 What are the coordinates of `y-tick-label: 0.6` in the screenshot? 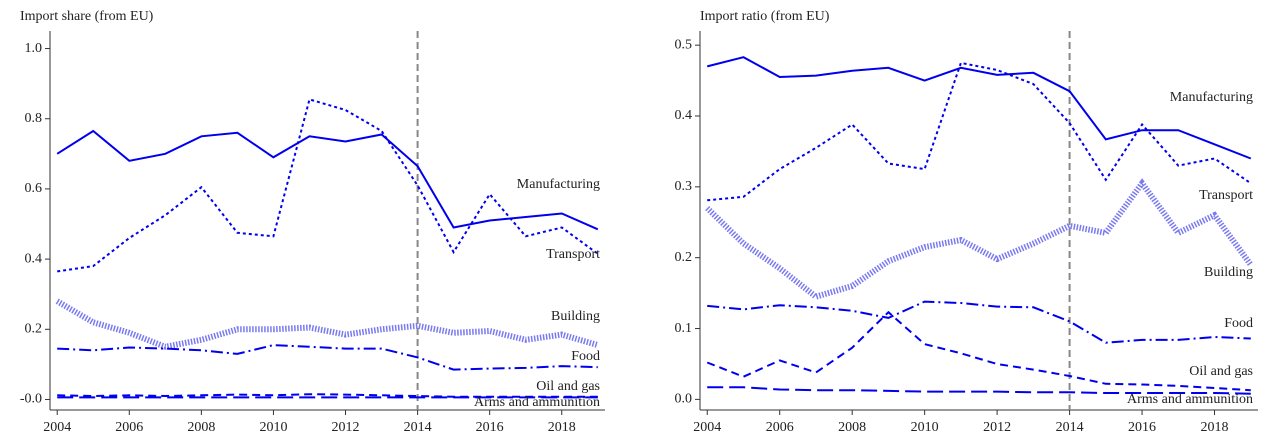 It's located at (34, 188).